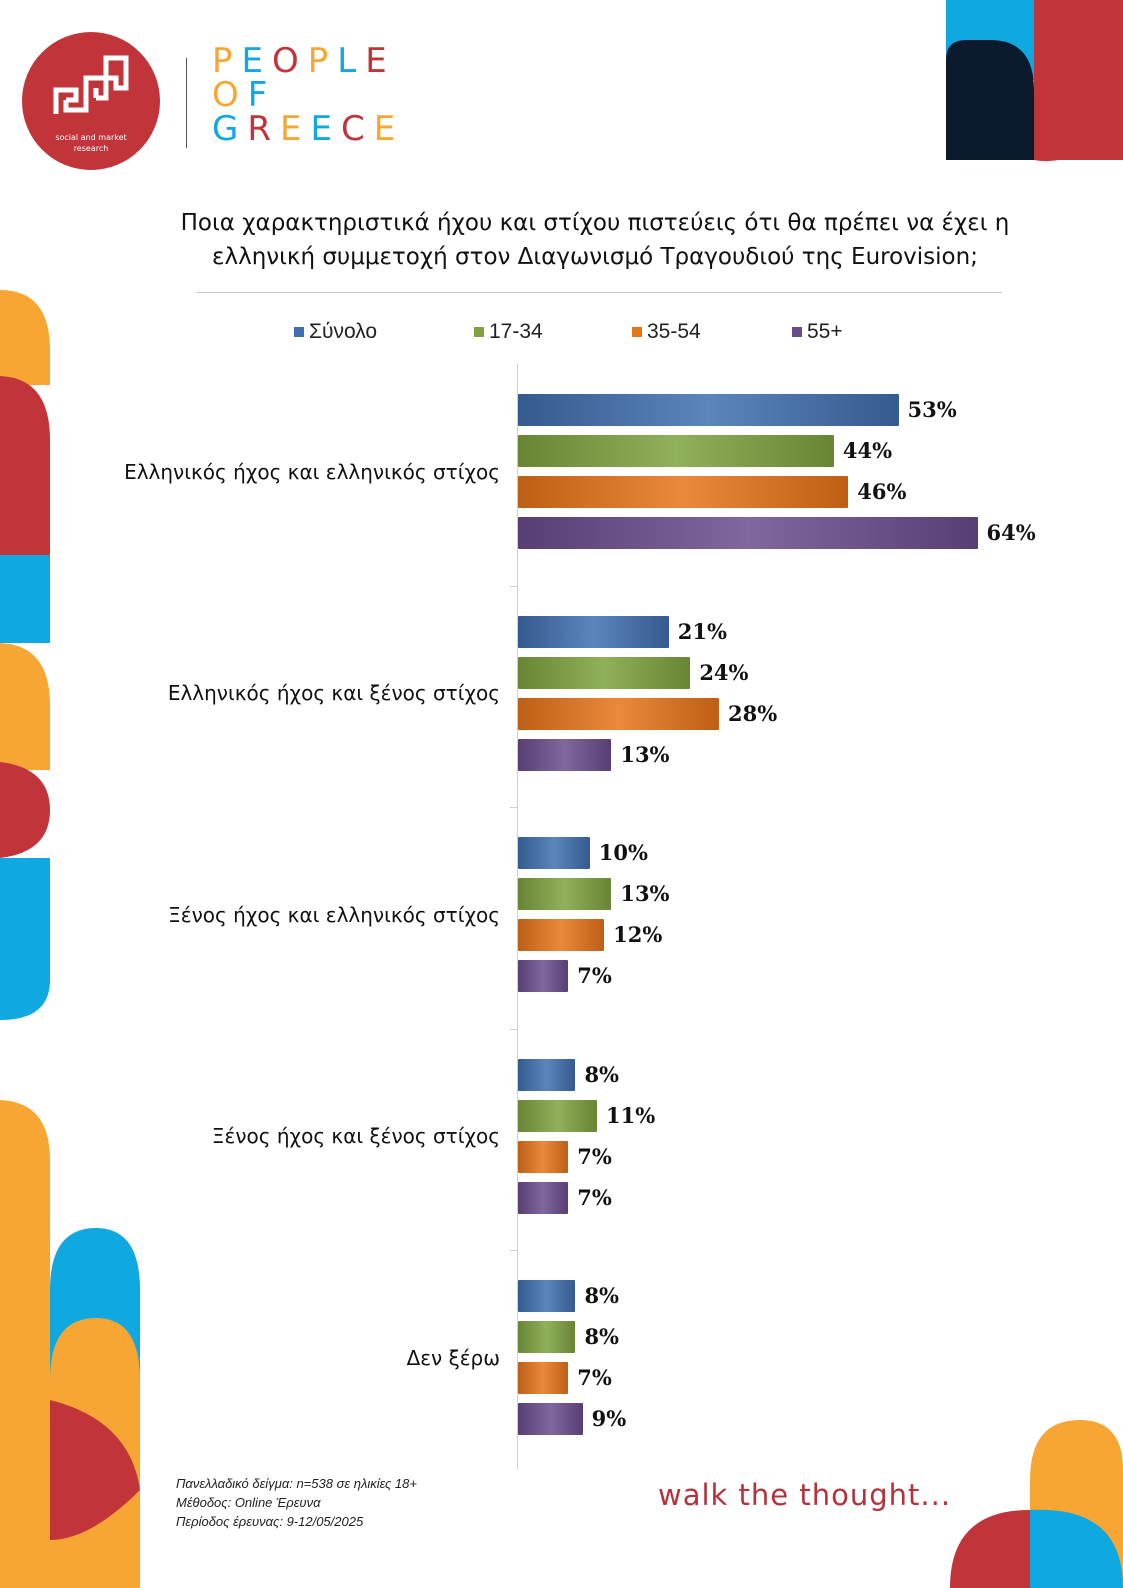 This screenshot has width=1123, height=1588. I want to click on legend-item-17-34: 17-34, so click(508, 332).